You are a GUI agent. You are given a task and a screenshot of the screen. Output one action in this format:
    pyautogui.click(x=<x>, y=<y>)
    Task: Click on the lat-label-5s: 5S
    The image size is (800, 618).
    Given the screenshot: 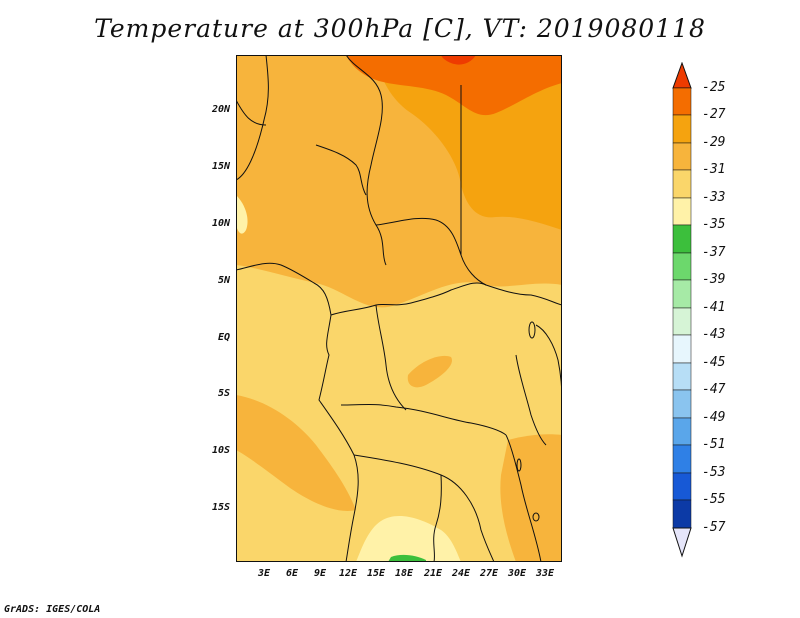 What is the action you would take?
    pyautogui.click(x=223, y=393)
    